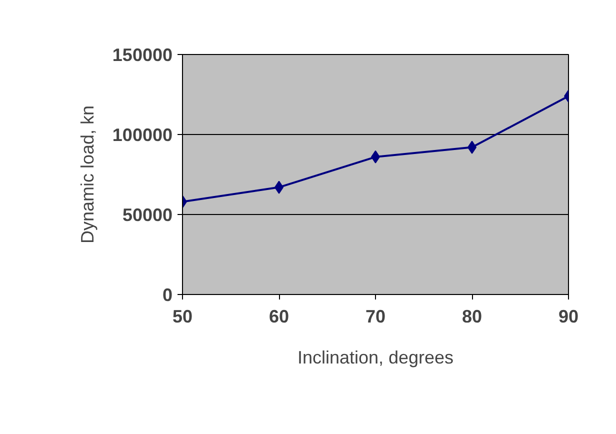  I want to click on x-axis-title: Inclination, degrees, so click(375, 358).